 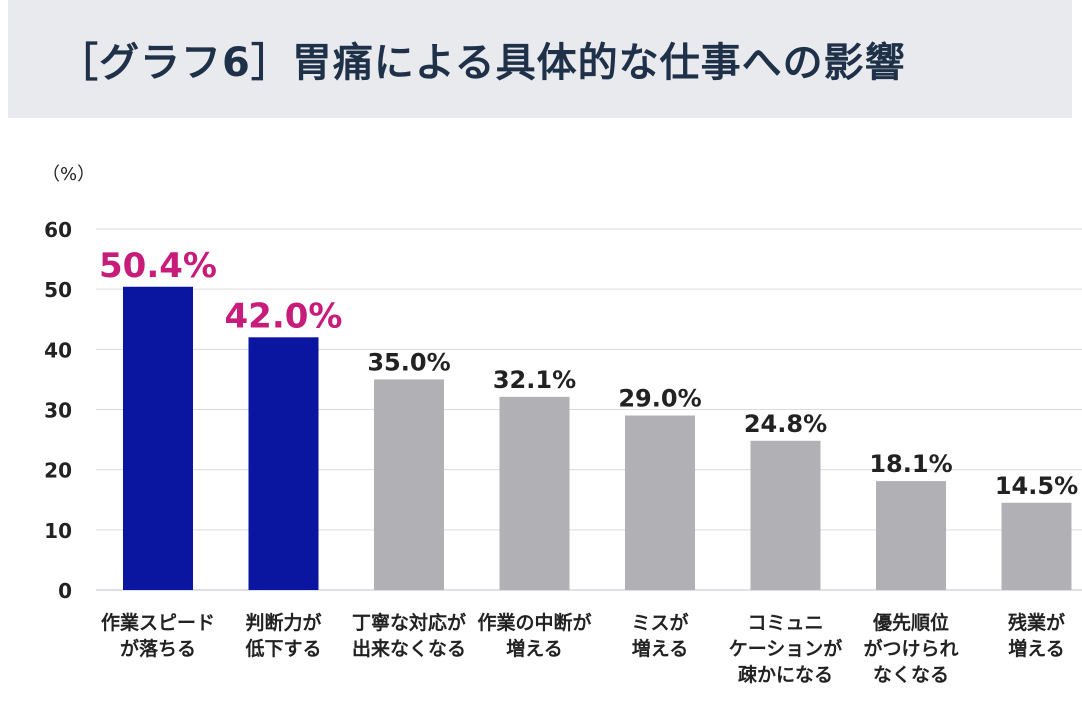 What do you see at coordinates (482, 63) in the screenshot?
I see `page-title: ［グラフ6］胃痛による具体的な仕事への影響` at bounding box center [482, 63].